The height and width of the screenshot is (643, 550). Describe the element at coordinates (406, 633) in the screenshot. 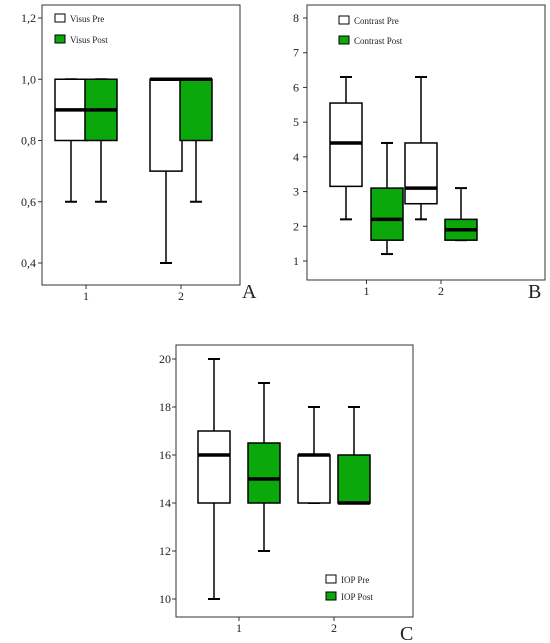

I see `panel-letter: C` at that location.